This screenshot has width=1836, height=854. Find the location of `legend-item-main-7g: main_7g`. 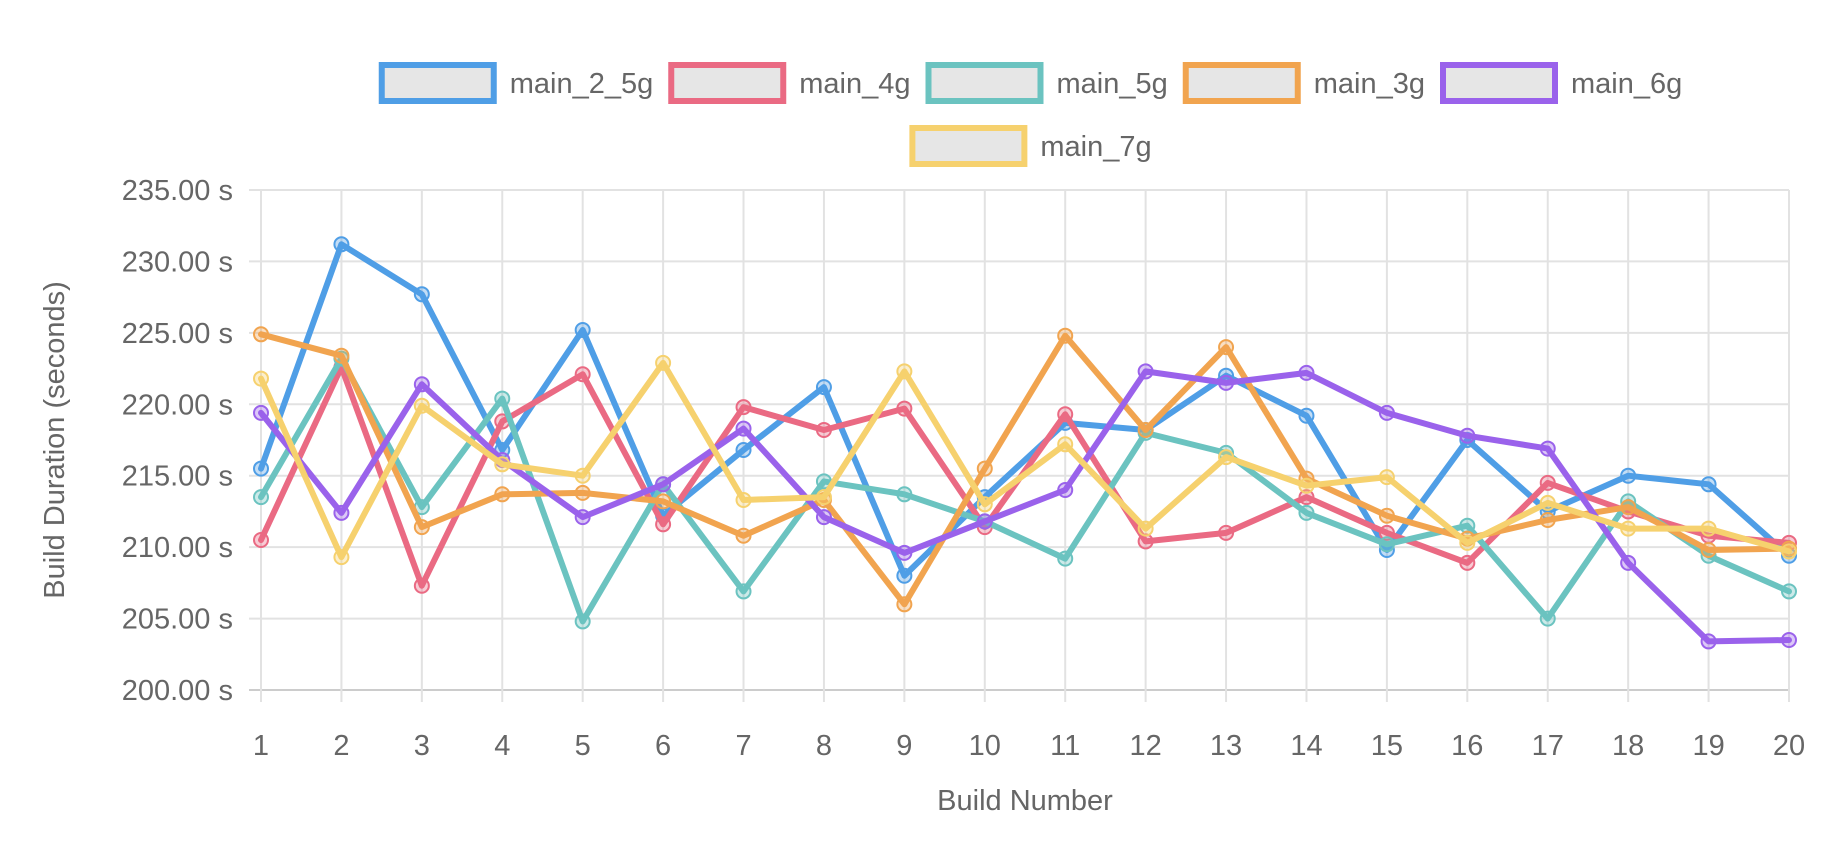

legend-item-main-7g: main_7g is located at coordinates (1030, 146).